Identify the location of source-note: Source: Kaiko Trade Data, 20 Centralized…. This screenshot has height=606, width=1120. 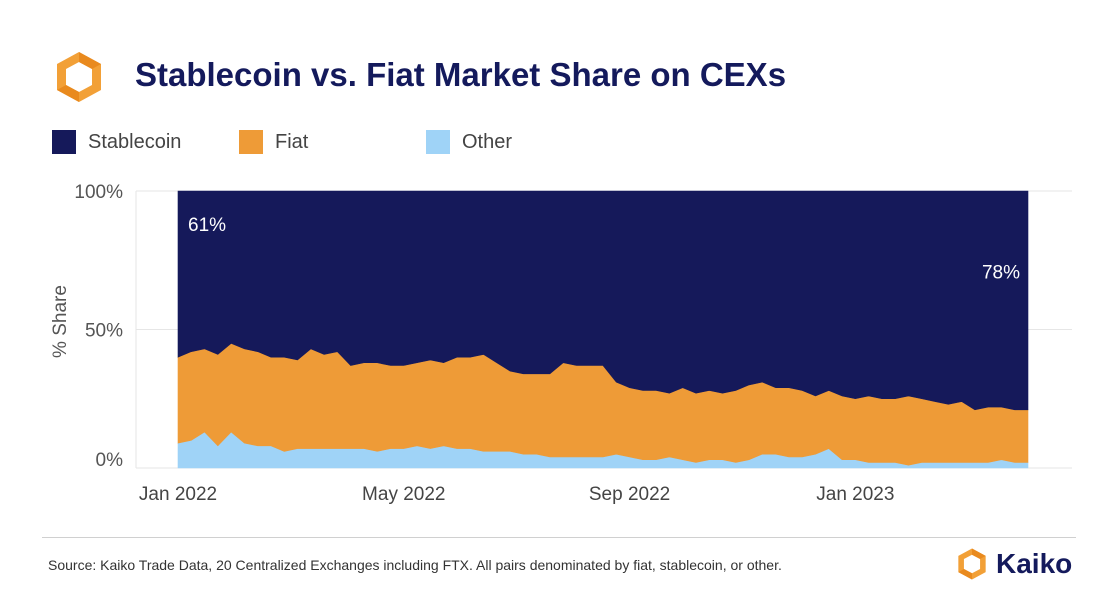
(415, 565).